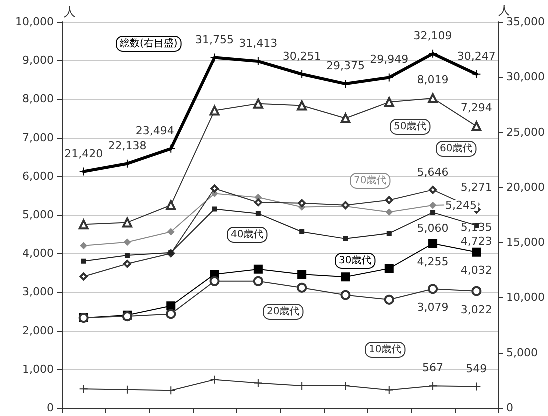  What do you see at coordinates (476, 187) in the screenshot?
I see `data-label: 5,271` at bounding box center [476, 187].